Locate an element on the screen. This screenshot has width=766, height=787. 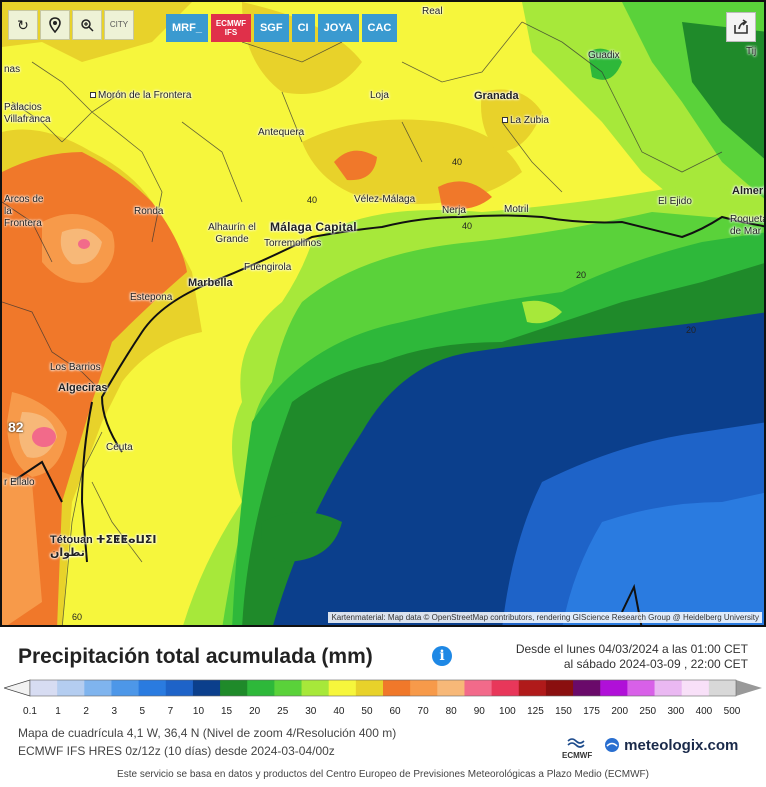
location-pin-icon is located at coordinates (55, 25).